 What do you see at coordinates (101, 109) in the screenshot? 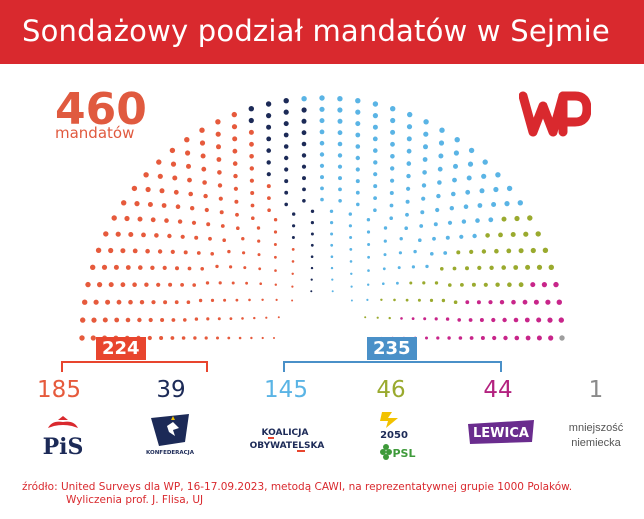
I see `total-seats-value: 460` at bounding box center [101, 109].